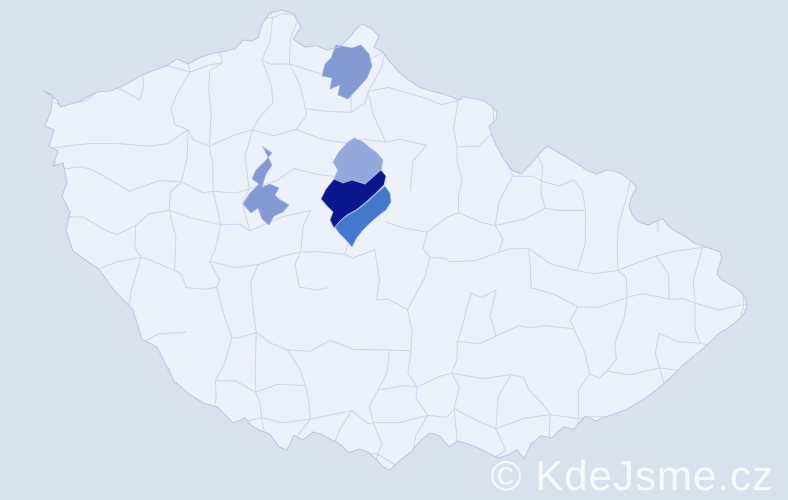  I want to click on district-highlight-center, so click(353, 199).